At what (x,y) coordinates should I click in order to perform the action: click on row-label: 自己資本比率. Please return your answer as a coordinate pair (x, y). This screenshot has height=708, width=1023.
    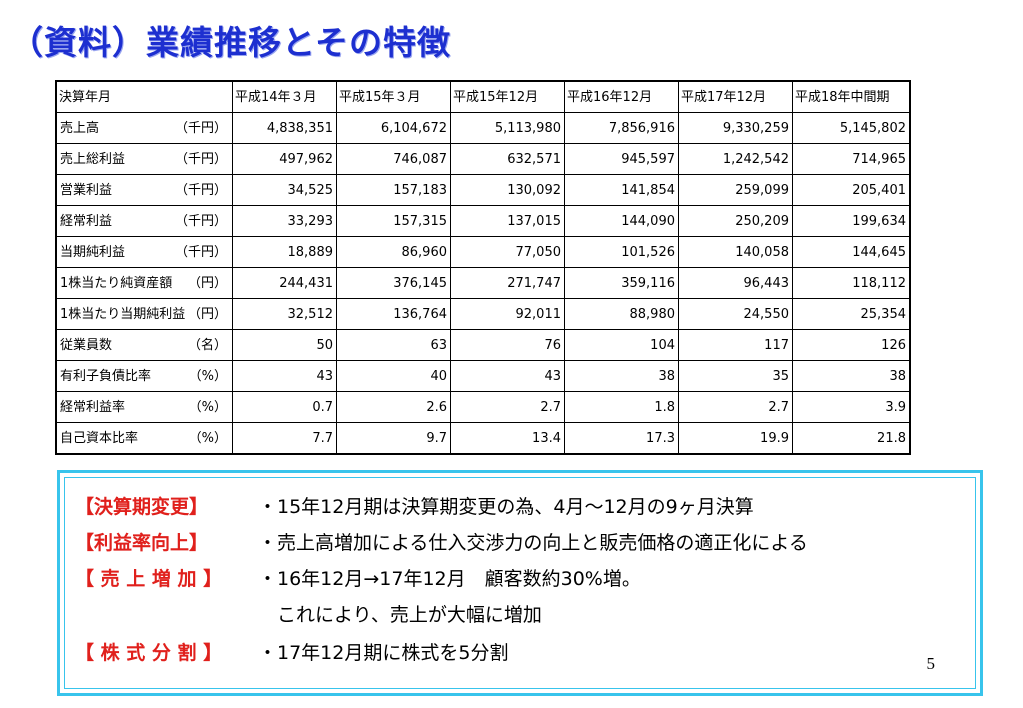
    Looking at the image, I should click on (99, 438).